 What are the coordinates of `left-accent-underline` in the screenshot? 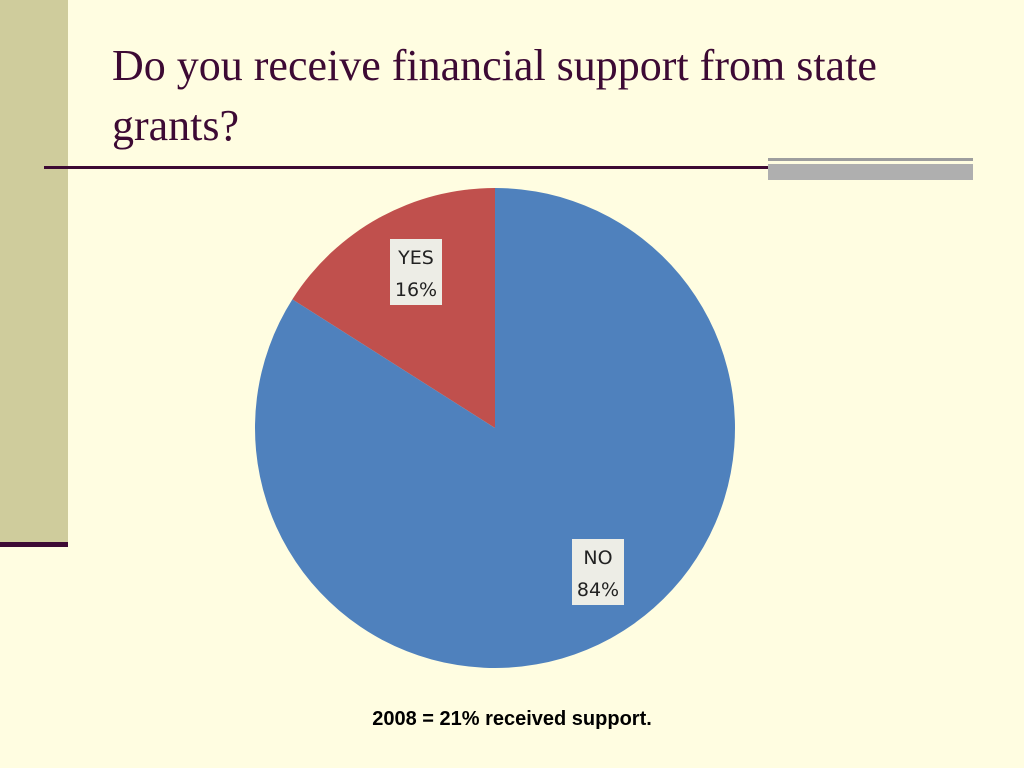 It's located at (34, 544).